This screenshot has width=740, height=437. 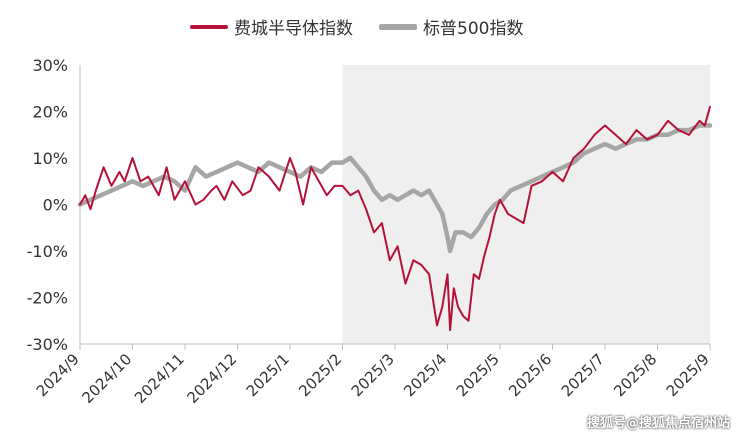 I want to click on legend-label-sp500: 标普500指数, so click(x=473, y=29).